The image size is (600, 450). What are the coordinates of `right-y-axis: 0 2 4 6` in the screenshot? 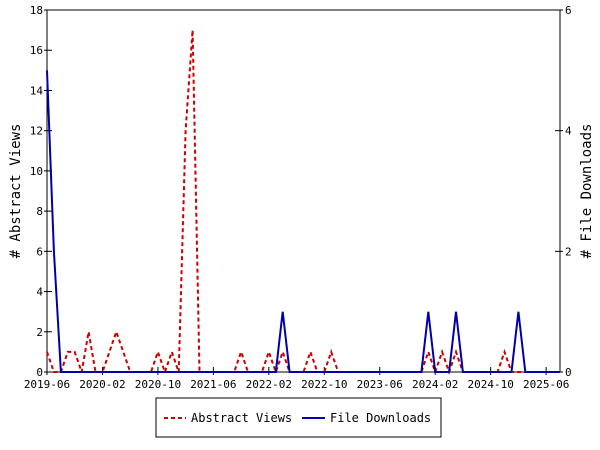 It's located at (563, 191).